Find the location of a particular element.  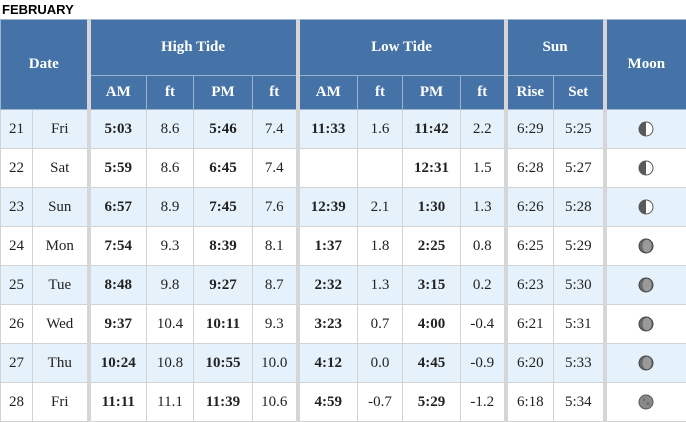

high-tide-am-height: 8.9 is located at coordinates (170, 207).